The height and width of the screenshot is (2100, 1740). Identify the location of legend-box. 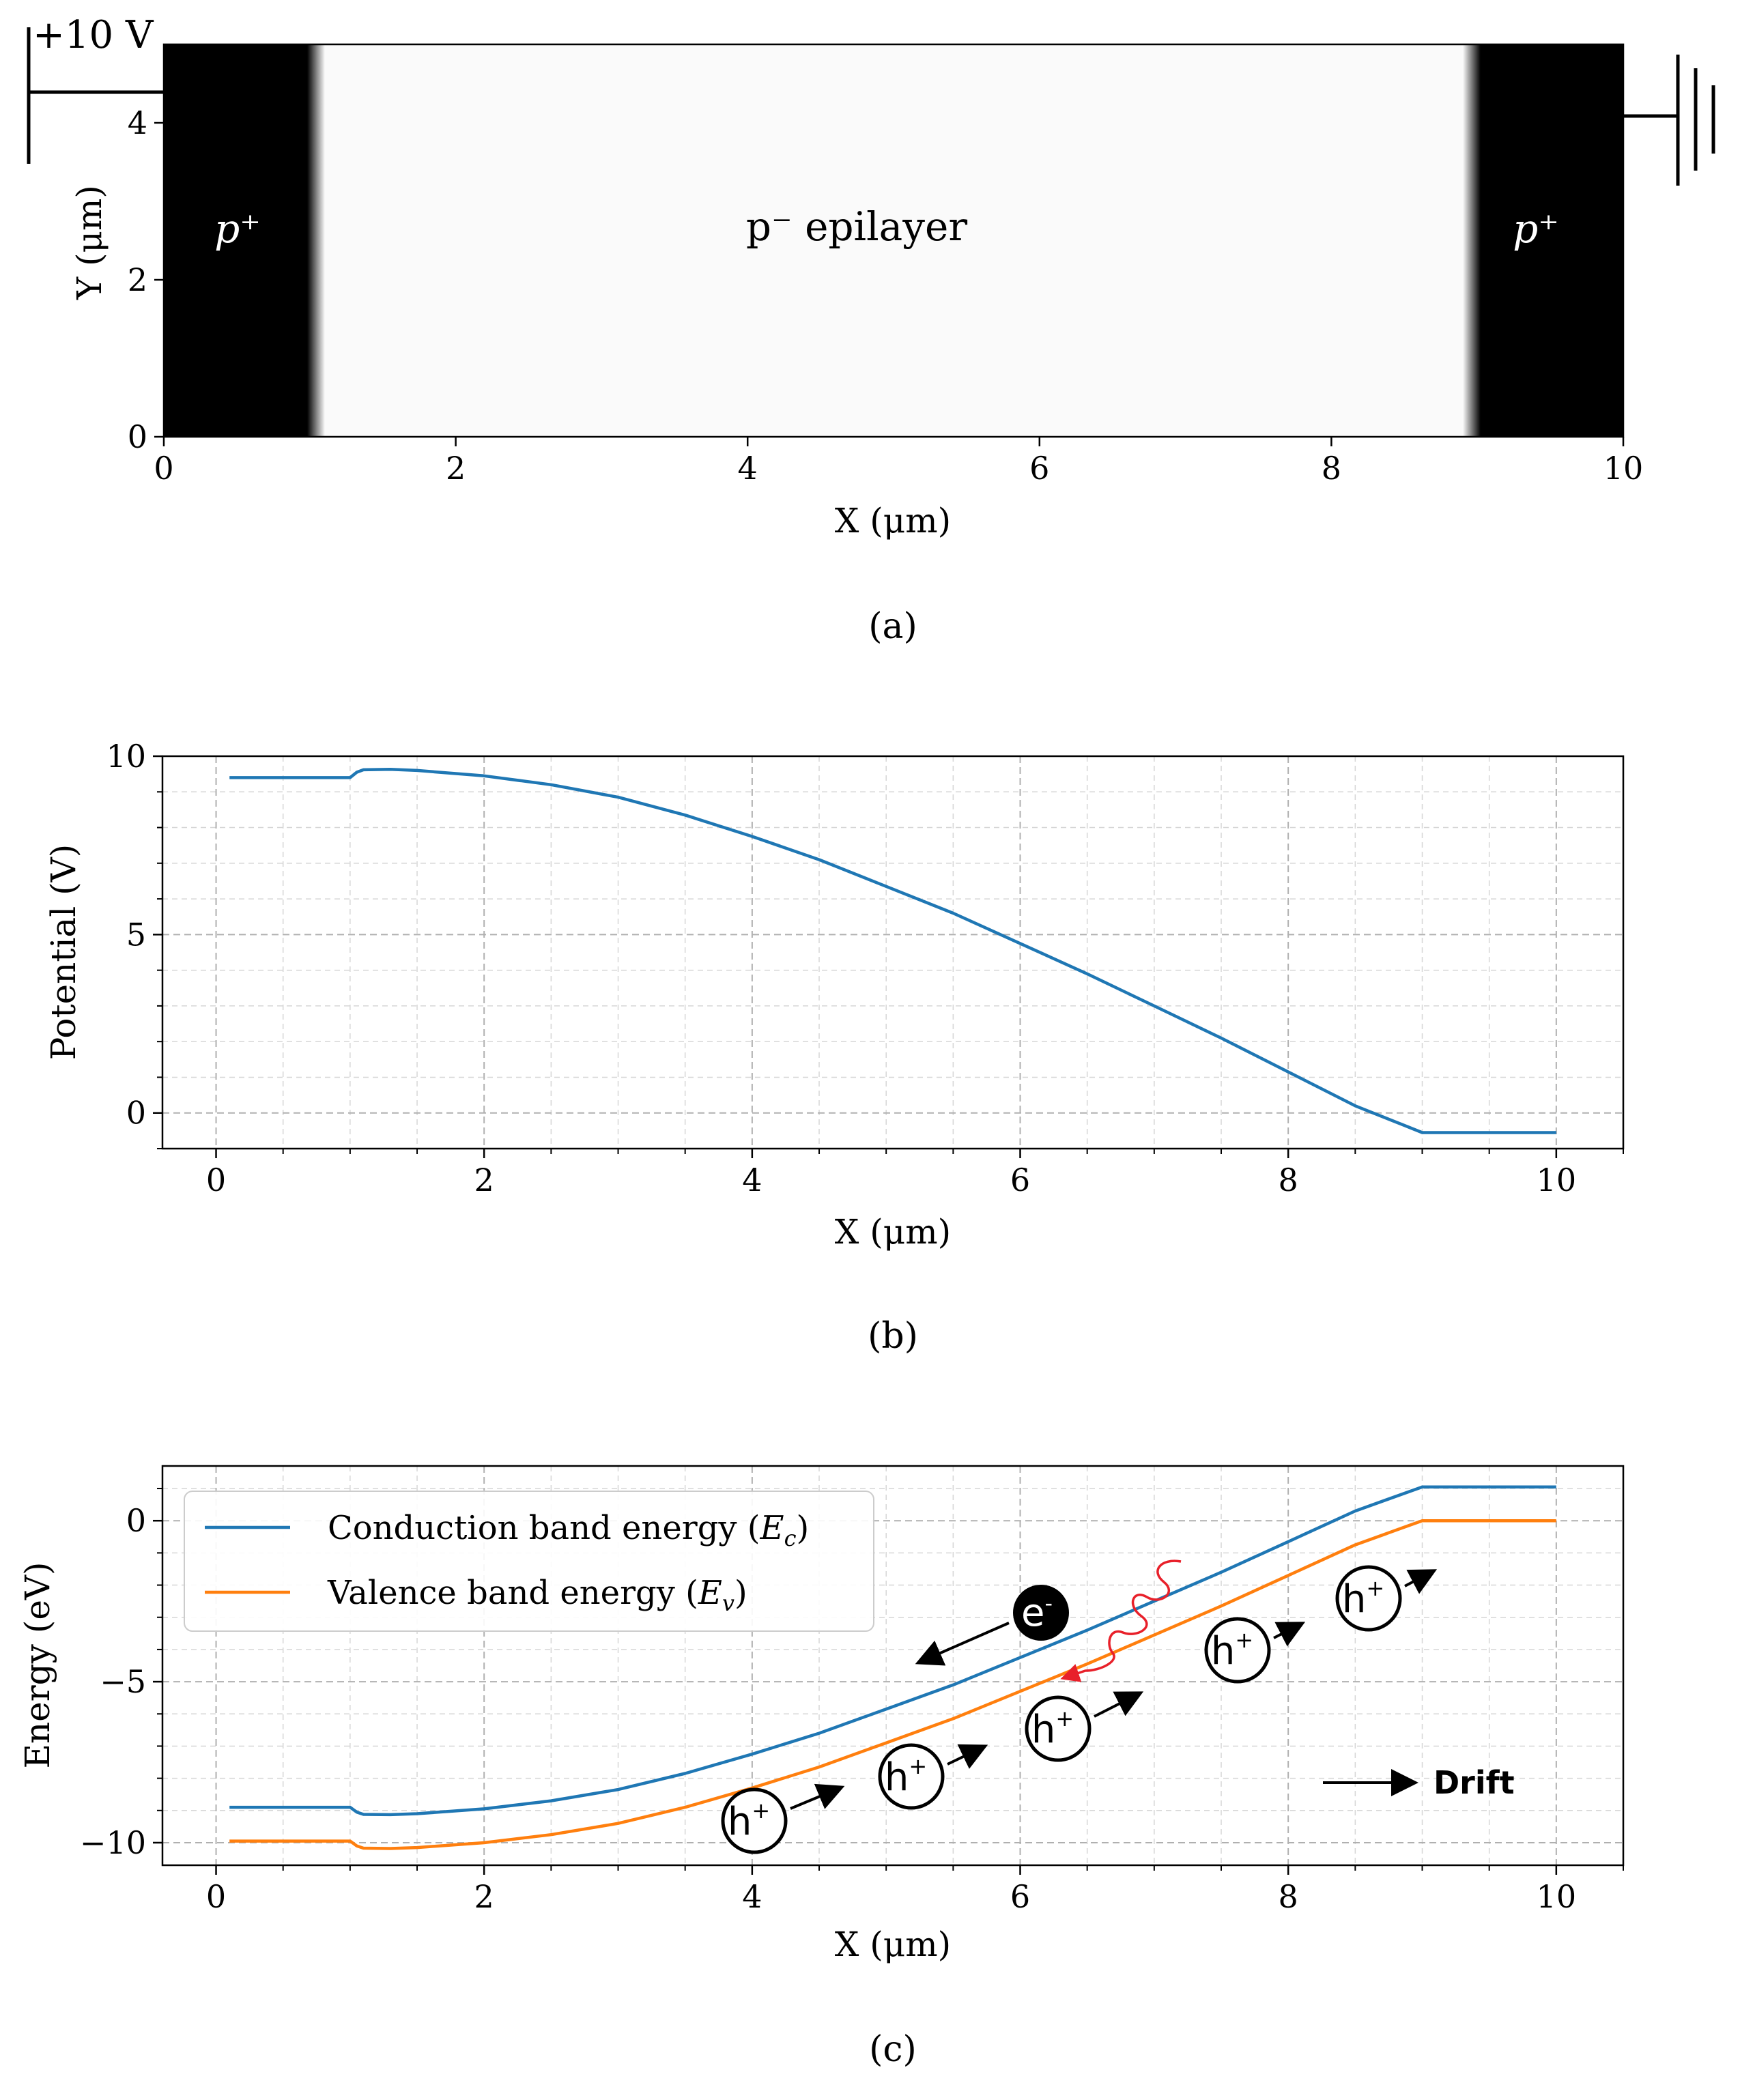
(529, 1561).